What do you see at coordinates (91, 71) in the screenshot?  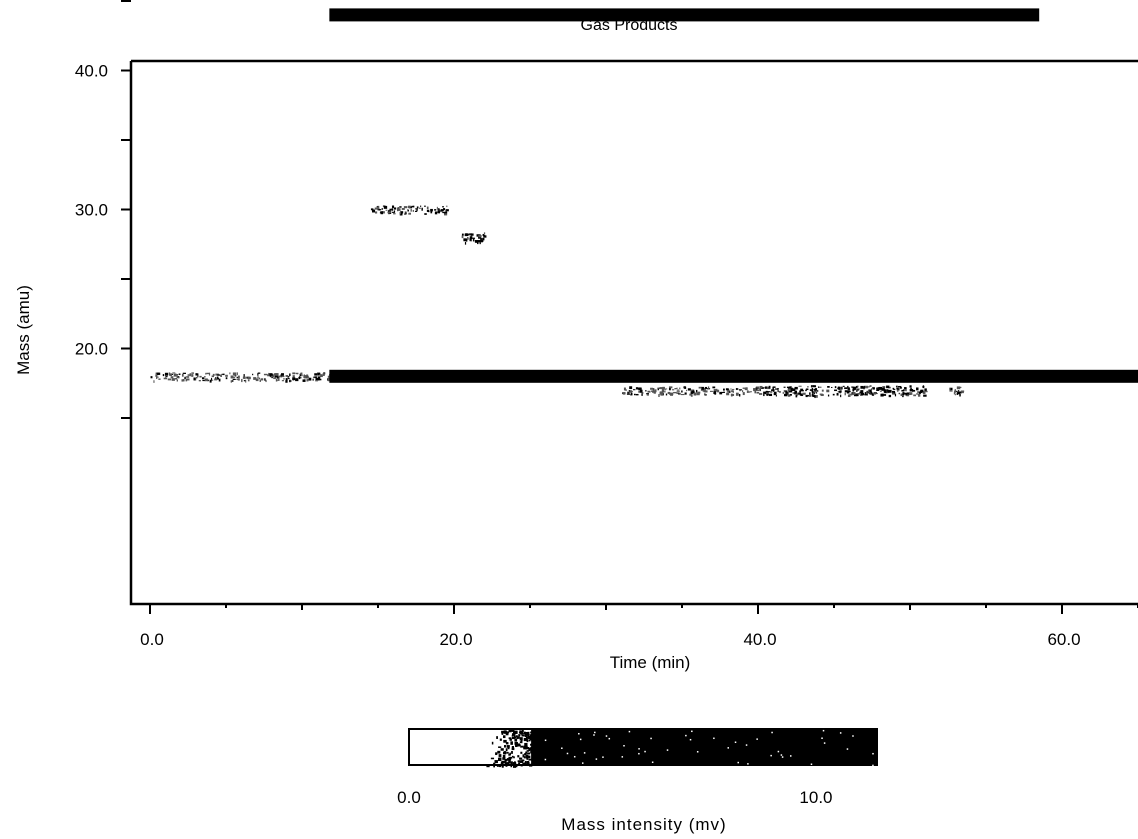 I see `y-tick-label: 40.0` at bounding box center [91, 71].